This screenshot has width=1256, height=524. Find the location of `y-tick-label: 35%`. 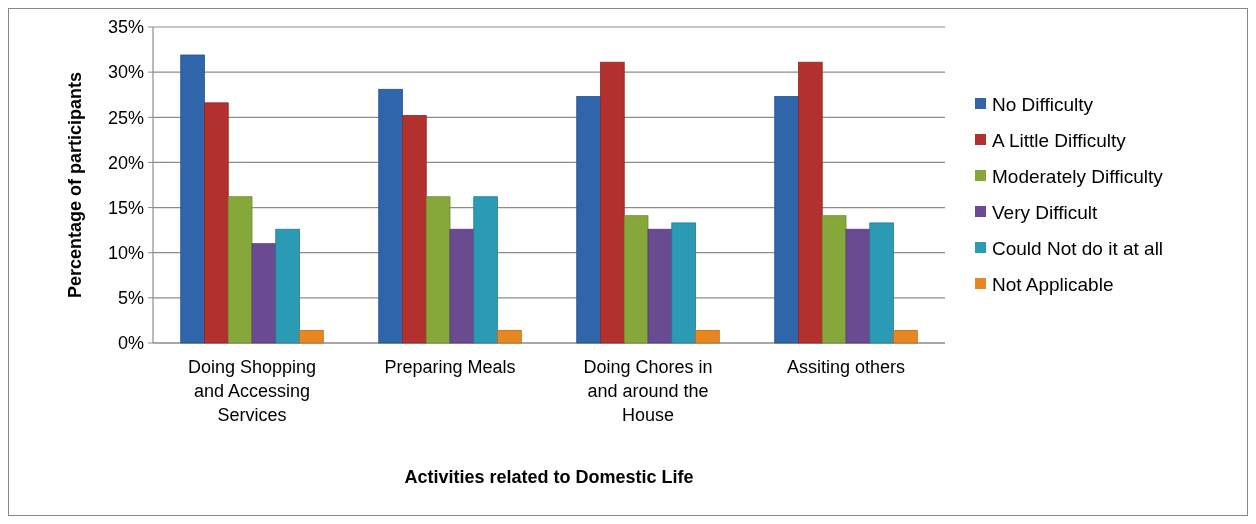

y-tick-label: 35% is located at coordinates (125, 27).